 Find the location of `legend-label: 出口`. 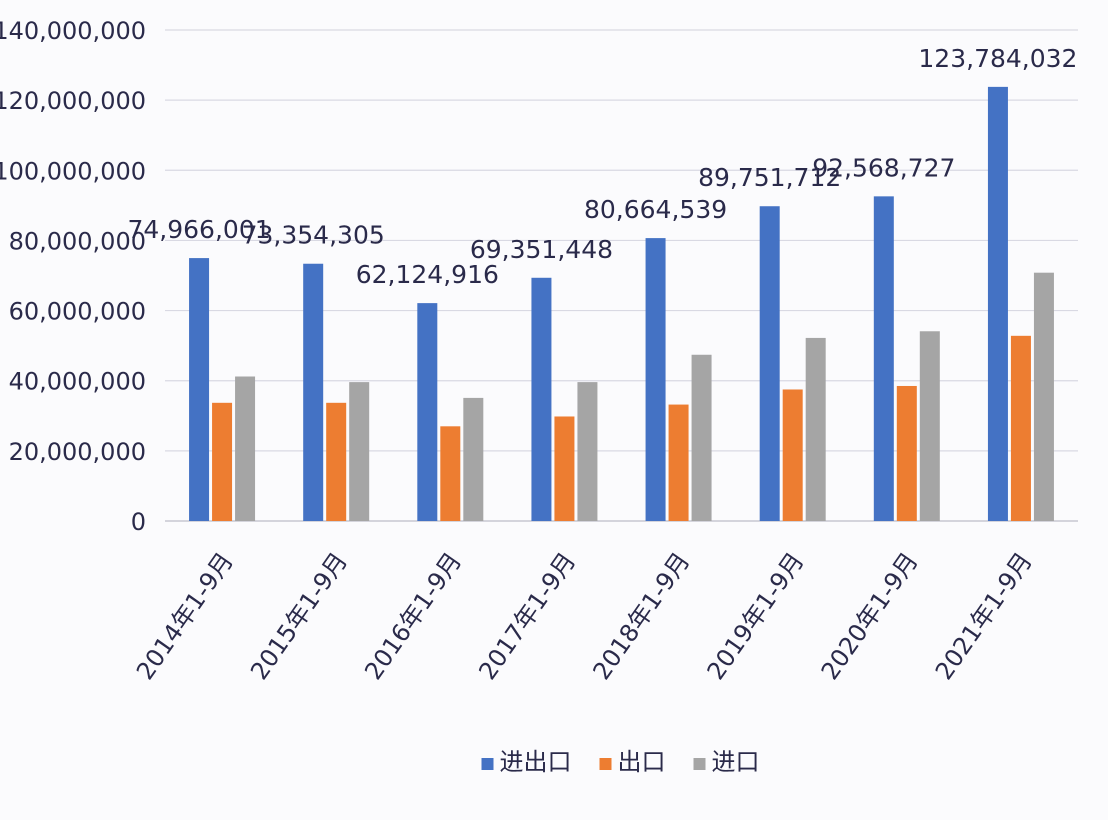

legend-label: 出口 is located at coordinates (642, 762).